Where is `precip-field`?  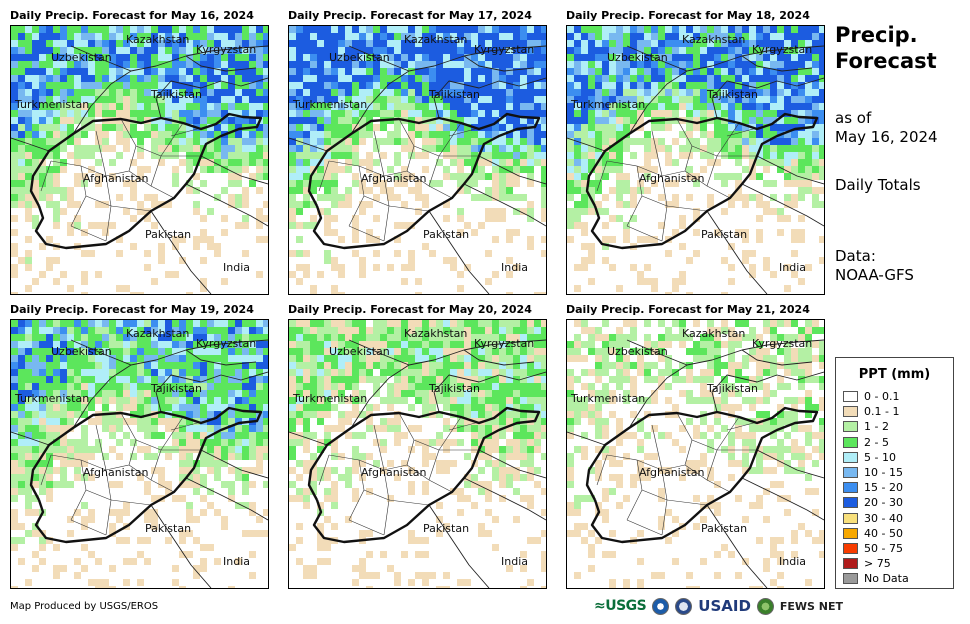
precip-field is located at coordinates (417, 454).